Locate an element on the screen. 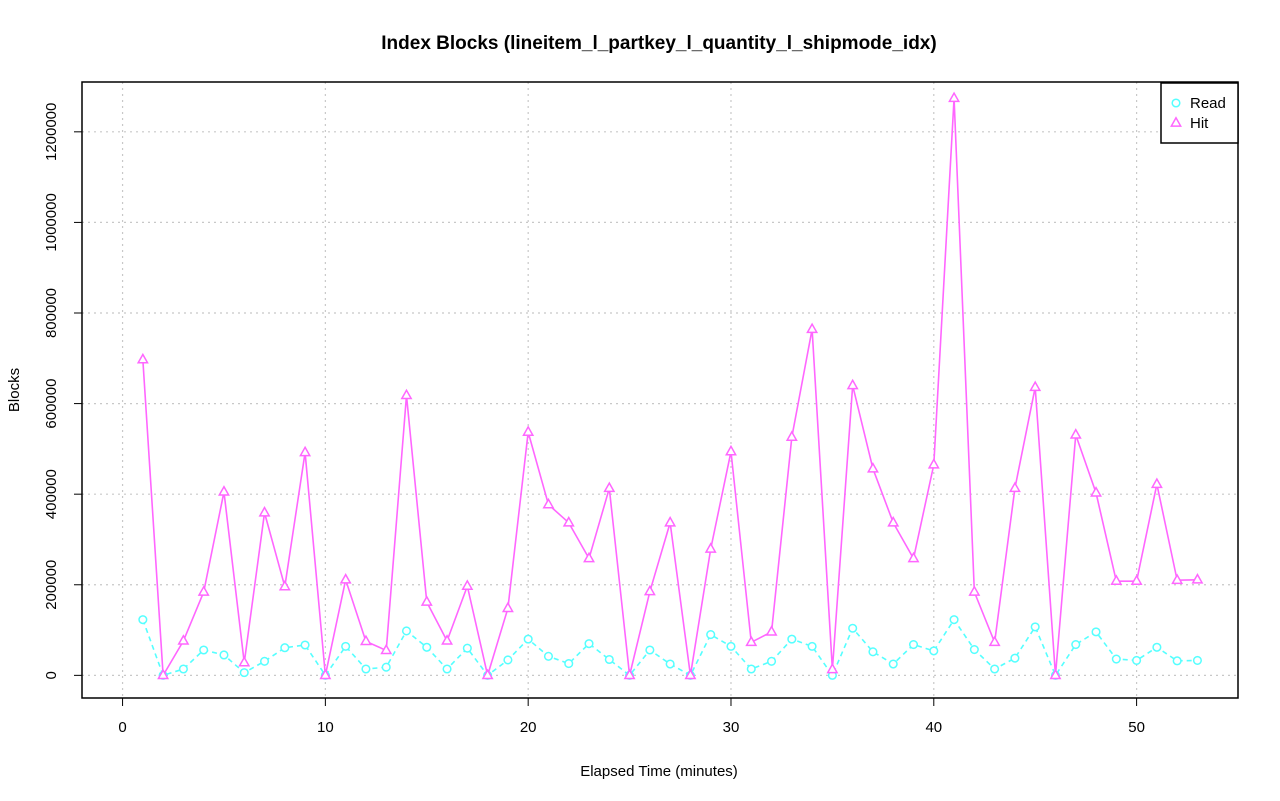 The width and height of the screenshot is (1280, 801). y-tick-label: 800000 is located at coordinates (51, 313).